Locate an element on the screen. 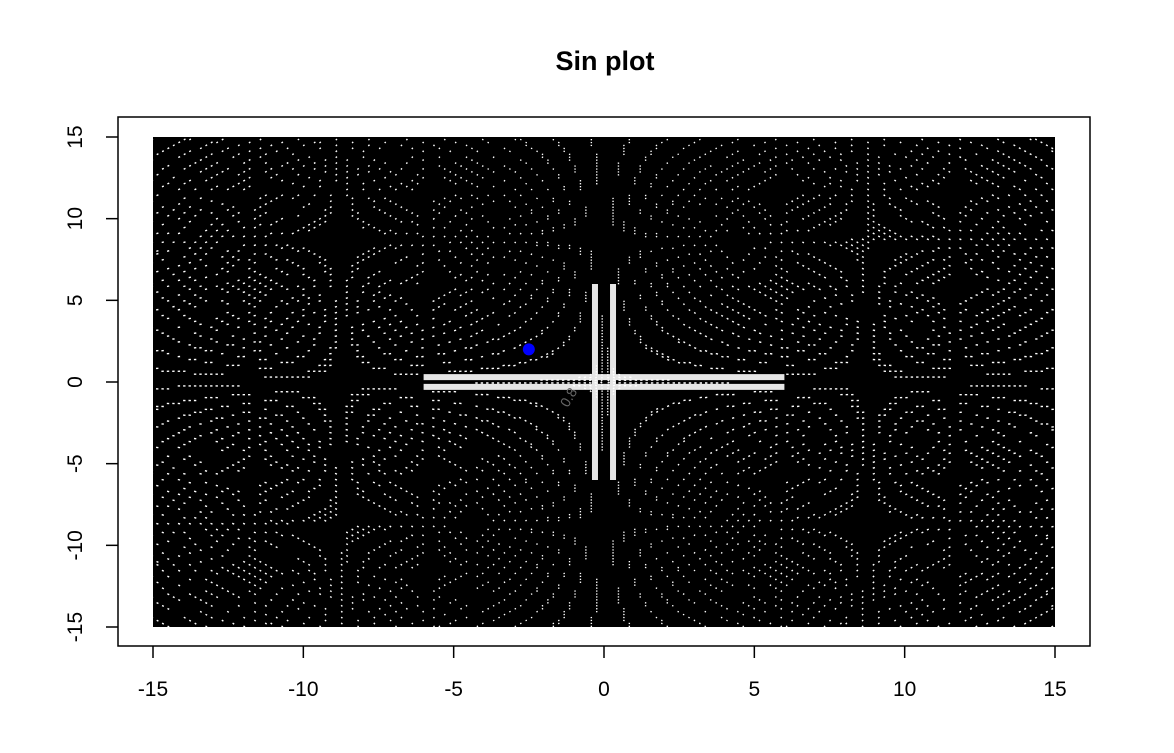 This screenshot has width=1174, height=753. y-tick-label: -5 is located at coordinates (75, 463).